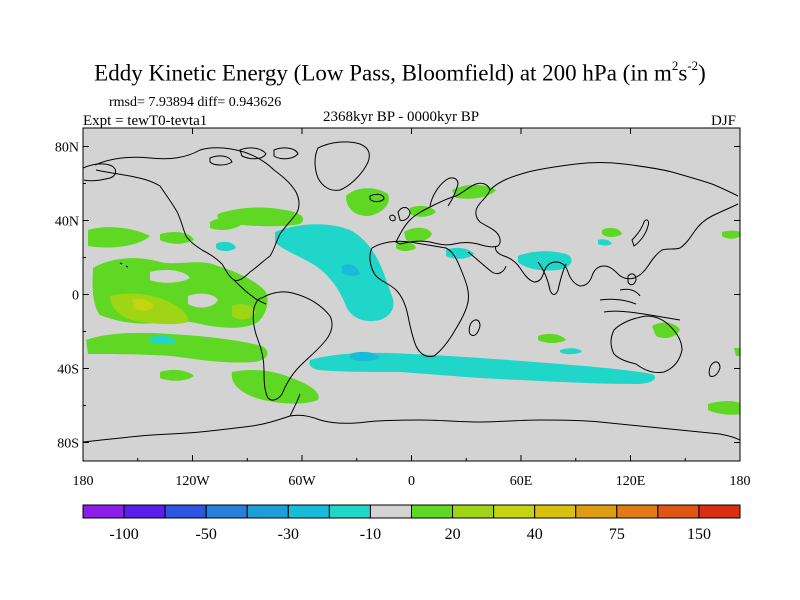 This screenshot has width=800, height=600. I want to click on coastline-indonesia, so click(640, 304).